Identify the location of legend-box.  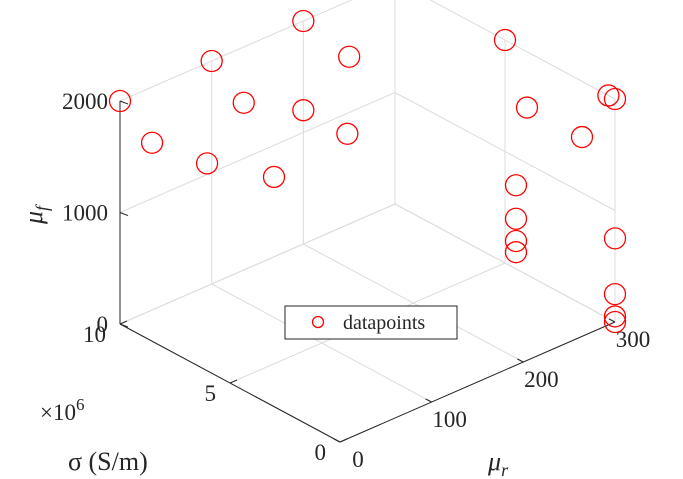
(371, 322).